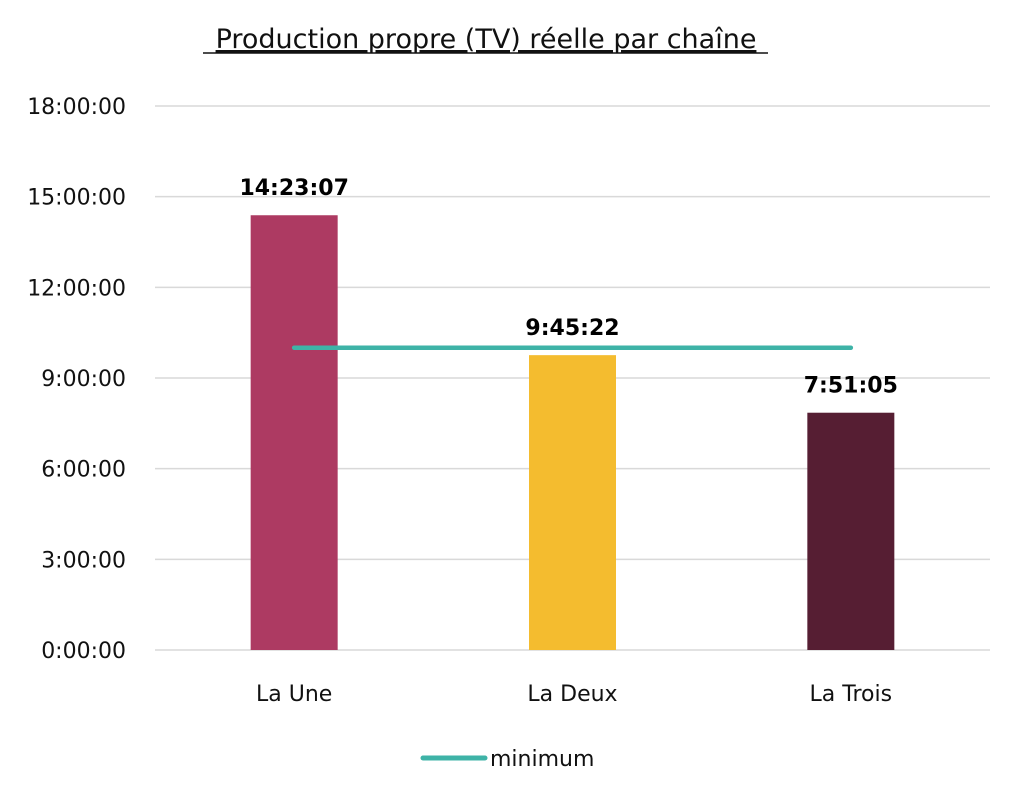 Image resolution: width=1024 pixels, height=806 pixels. I want to click on legend-minimum-label: minimum, so click(542, 759).